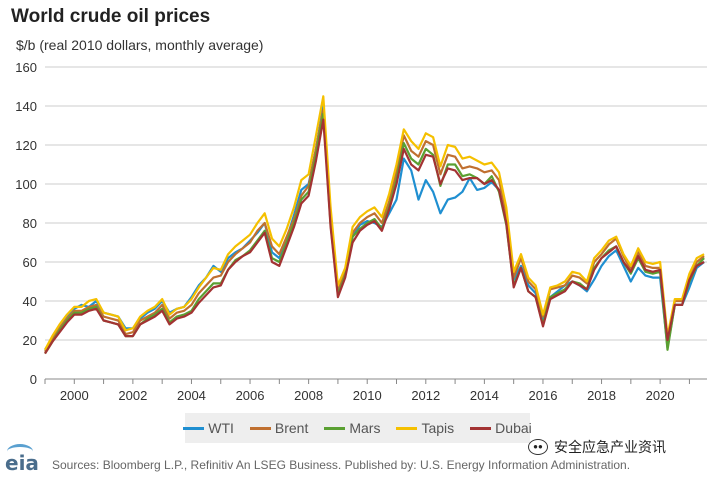  I want to click on legend-swatch-wti, so click(194, 428).